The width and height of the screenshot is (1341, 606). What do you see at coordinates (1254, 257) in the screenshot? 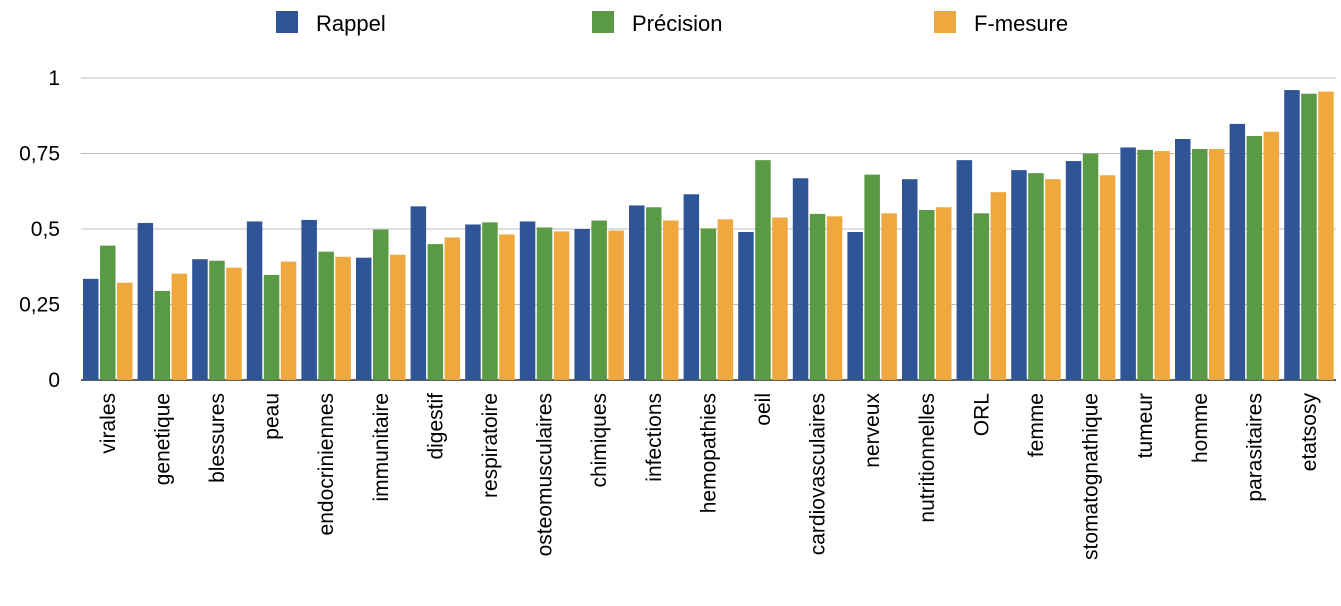
I see `bar-pr-cision-parasitaires` at bounding box center [1254, 257].